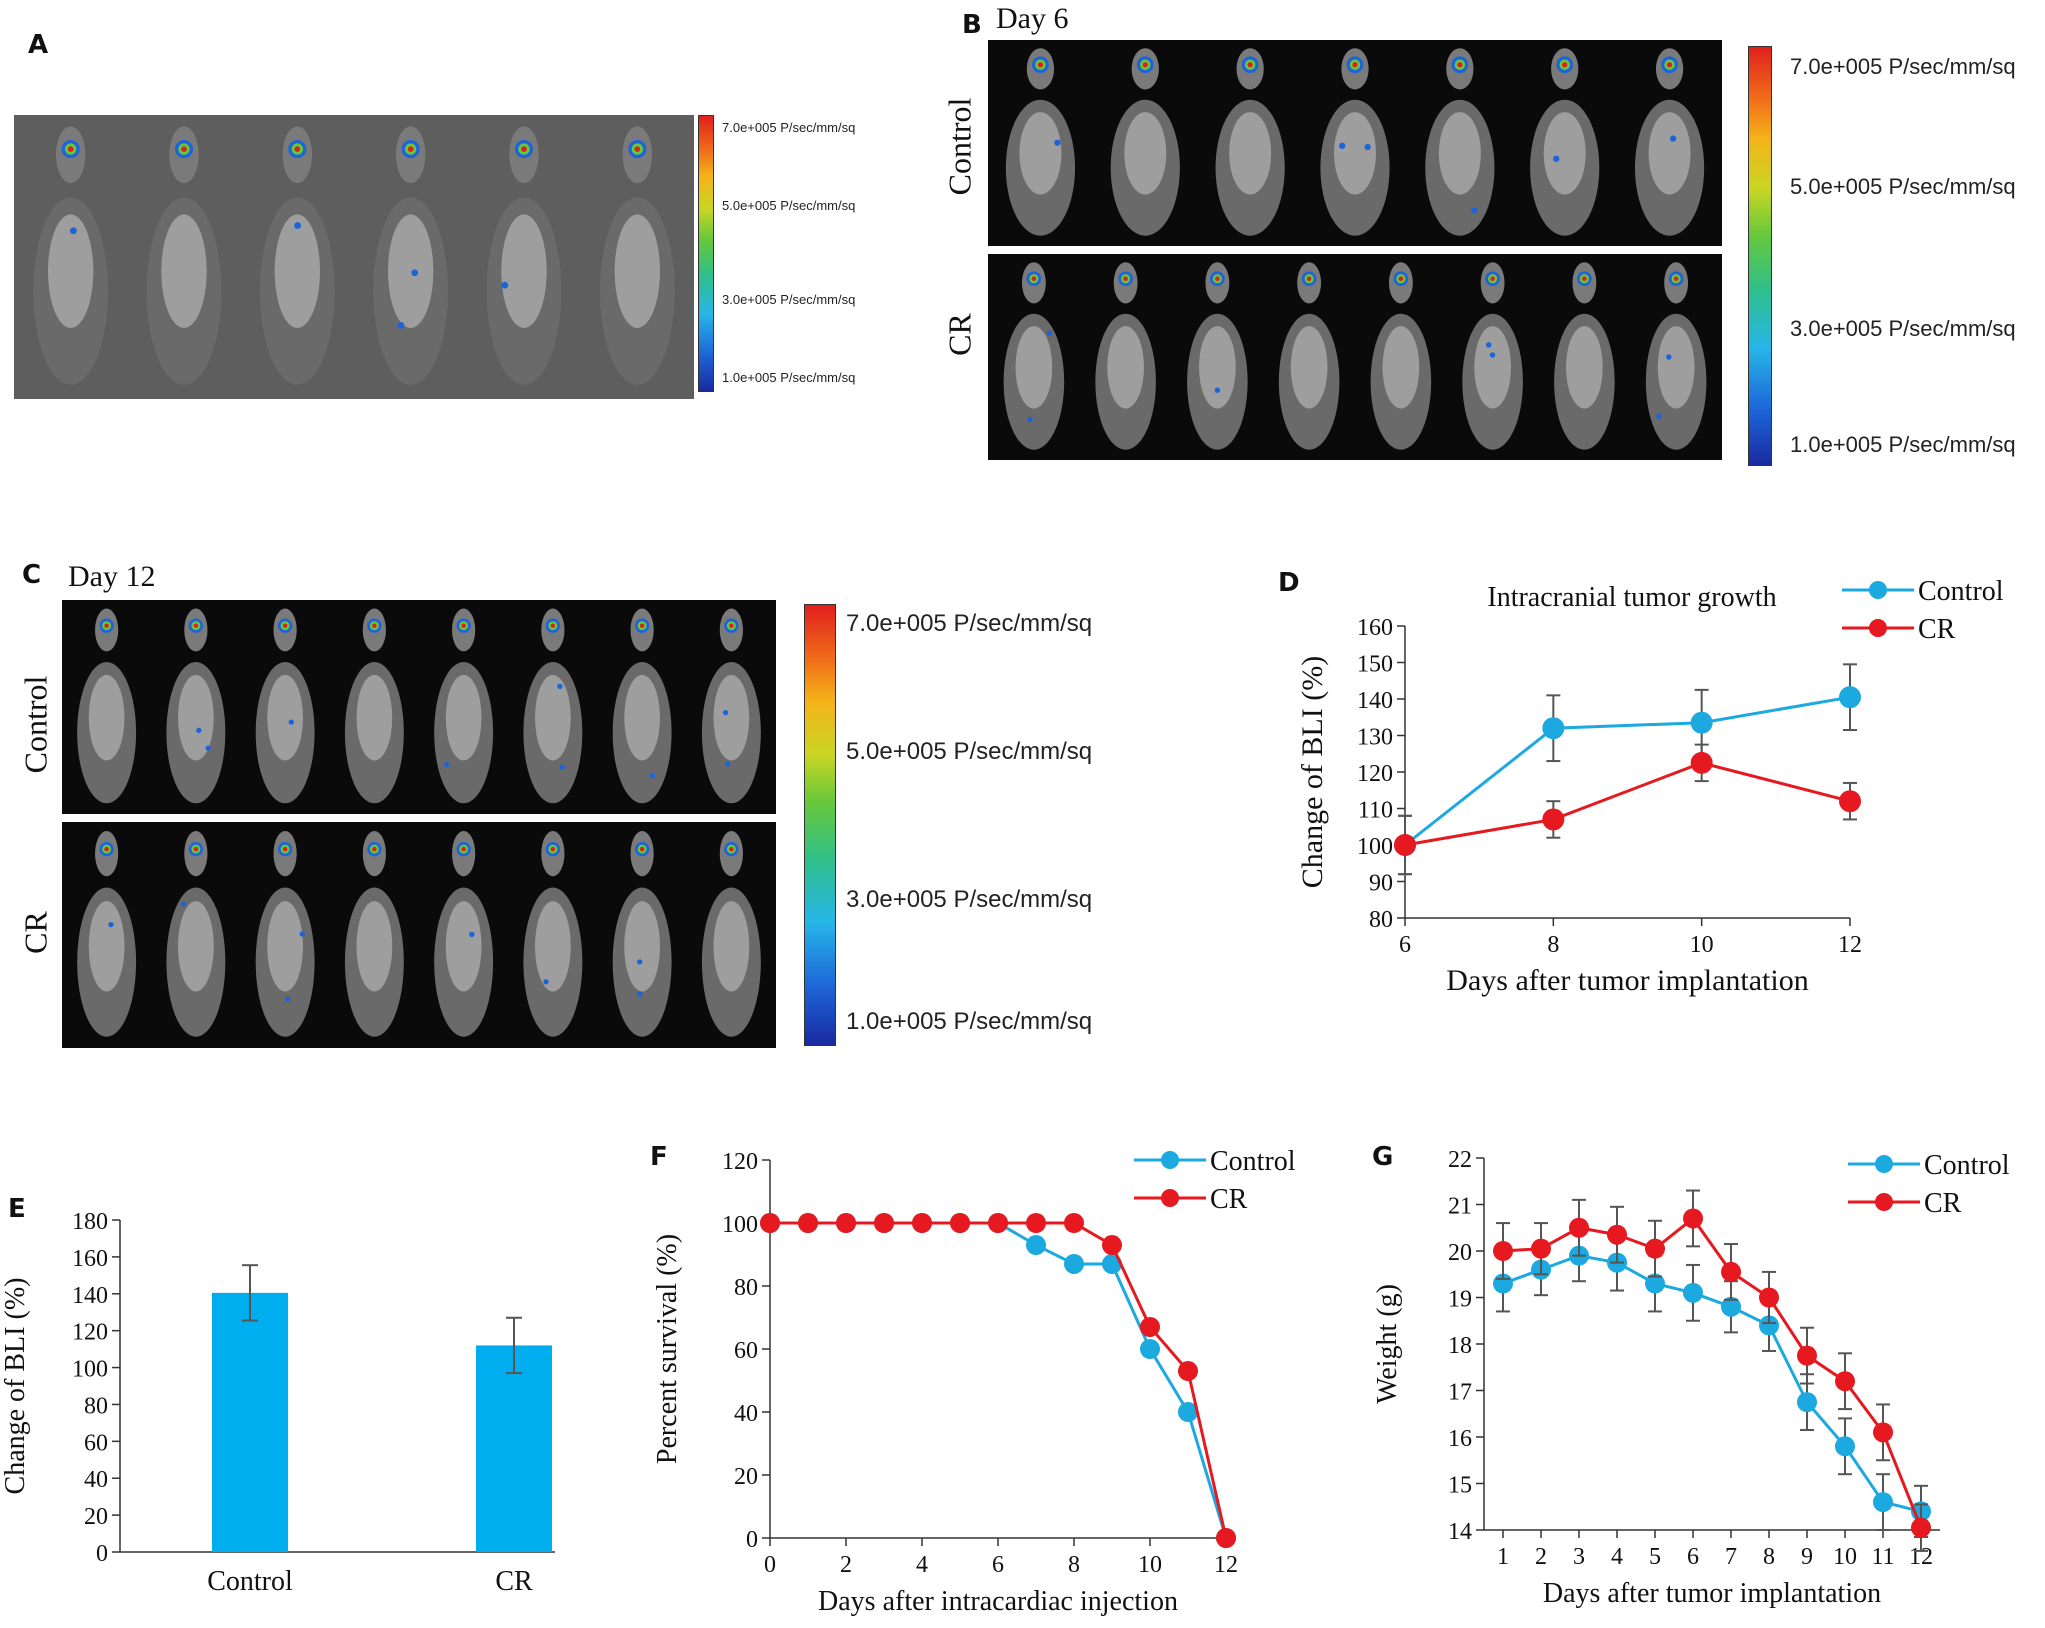 Image resolution: width=2045 pixels, height=1628 pixels. Describe the element at coordinates (1355, 143) in the screenshot. I see `panel-b-control-image` at that location.